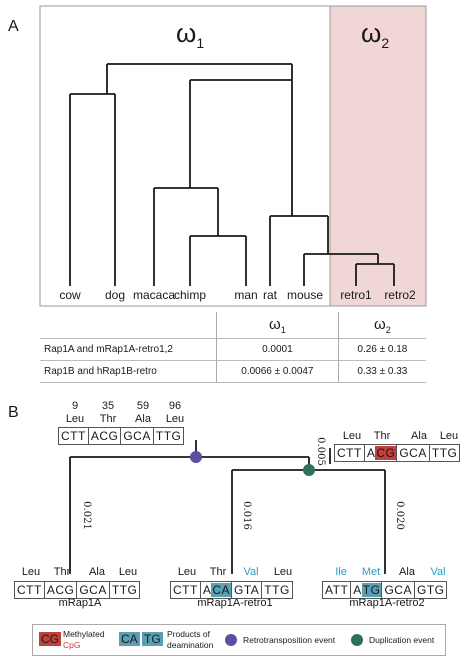 The width and height of the screenshot is (474, 659). What do you see at coordinates (387, 603) in the screenshot?
I see `retro2-name: mRap1A-retro2` at bounding box center [387, 603].